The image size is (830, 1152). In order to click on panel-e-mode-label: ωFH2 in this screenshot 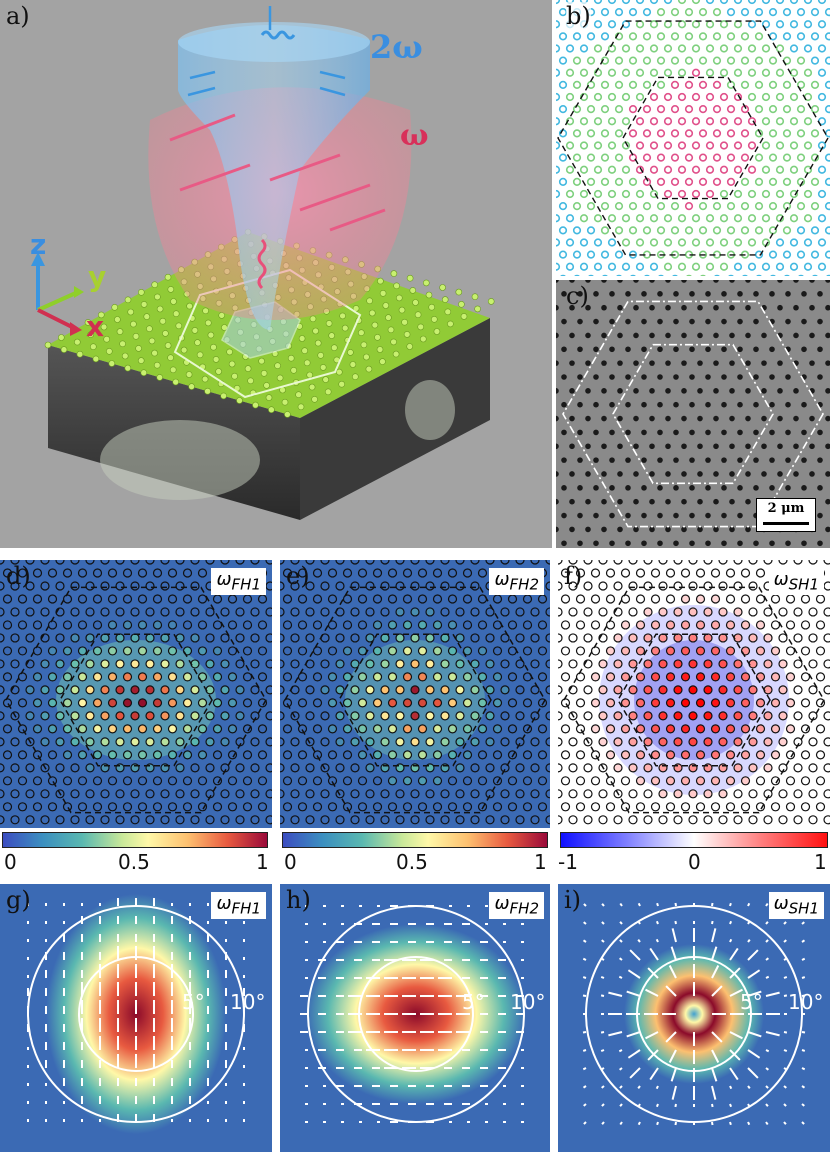, I will do `click(516, 581)`.